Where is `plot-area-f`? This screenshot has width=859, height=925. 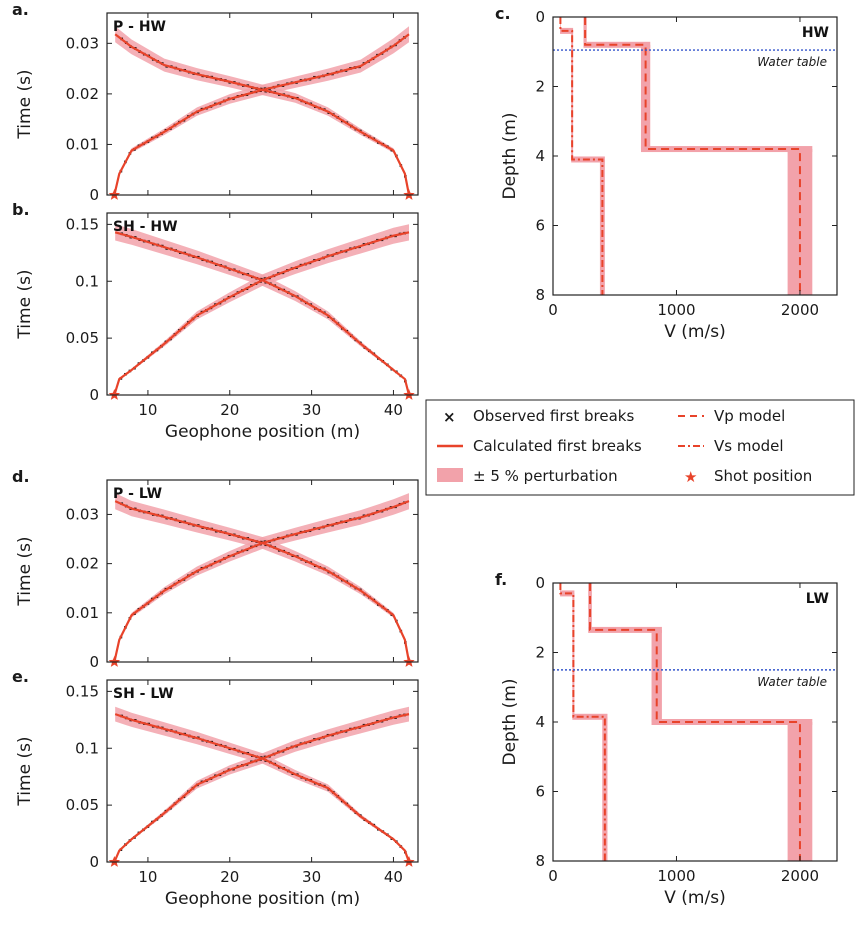 plot-area-f is located at coordinates (686, 722).